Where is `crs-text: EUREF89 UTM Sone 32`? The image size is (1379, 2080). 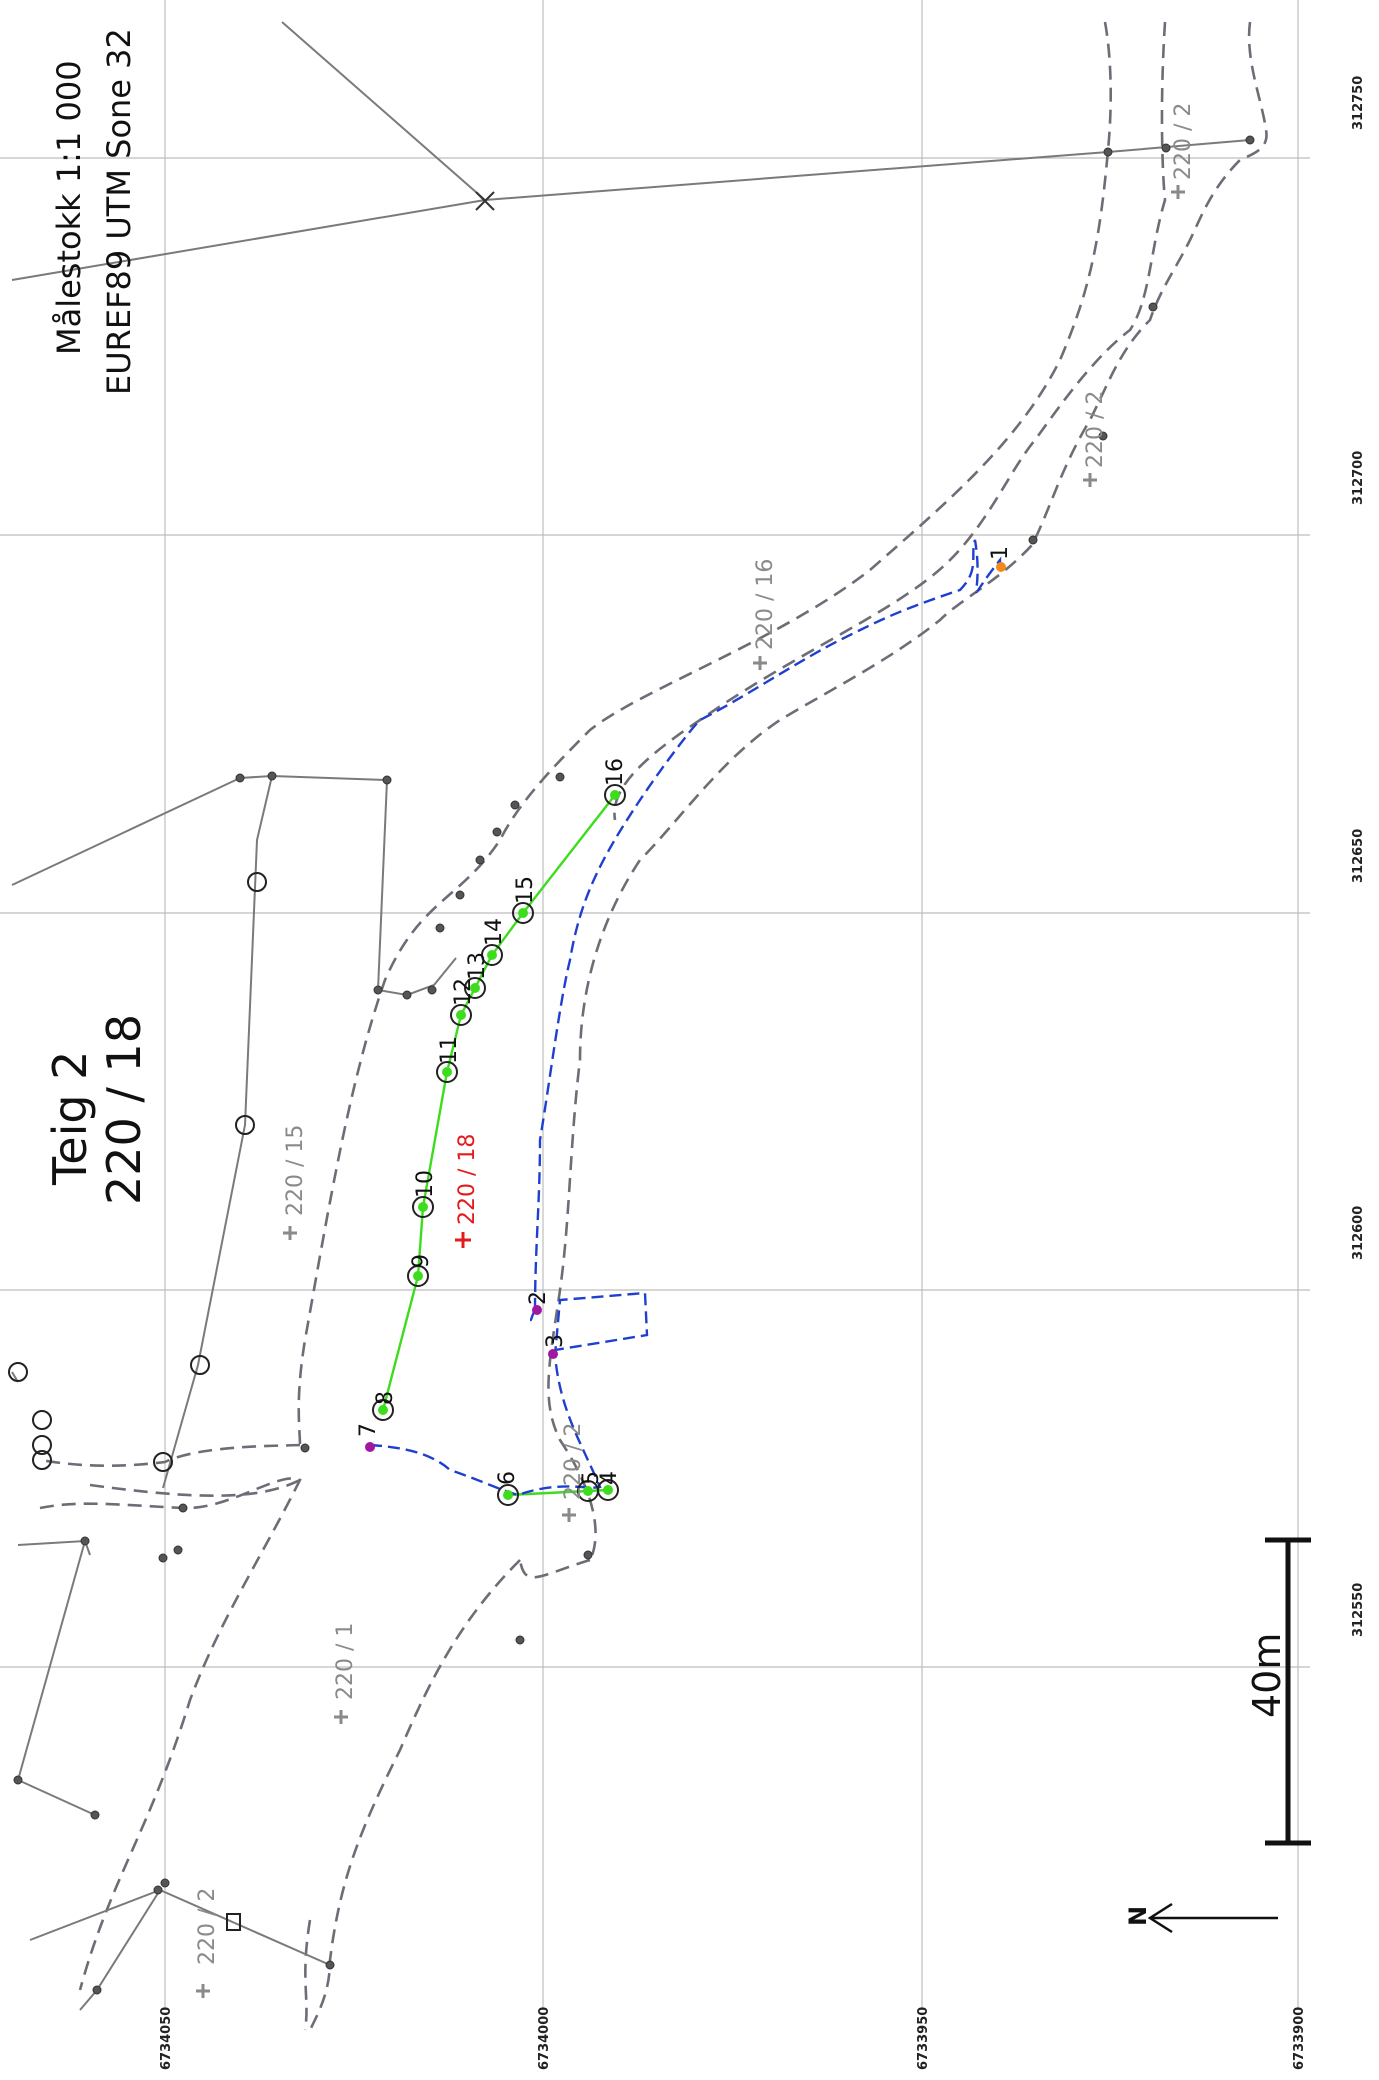 crs-text: EUREF89 UTM Sone 32 is located at coordinates (119, 211).